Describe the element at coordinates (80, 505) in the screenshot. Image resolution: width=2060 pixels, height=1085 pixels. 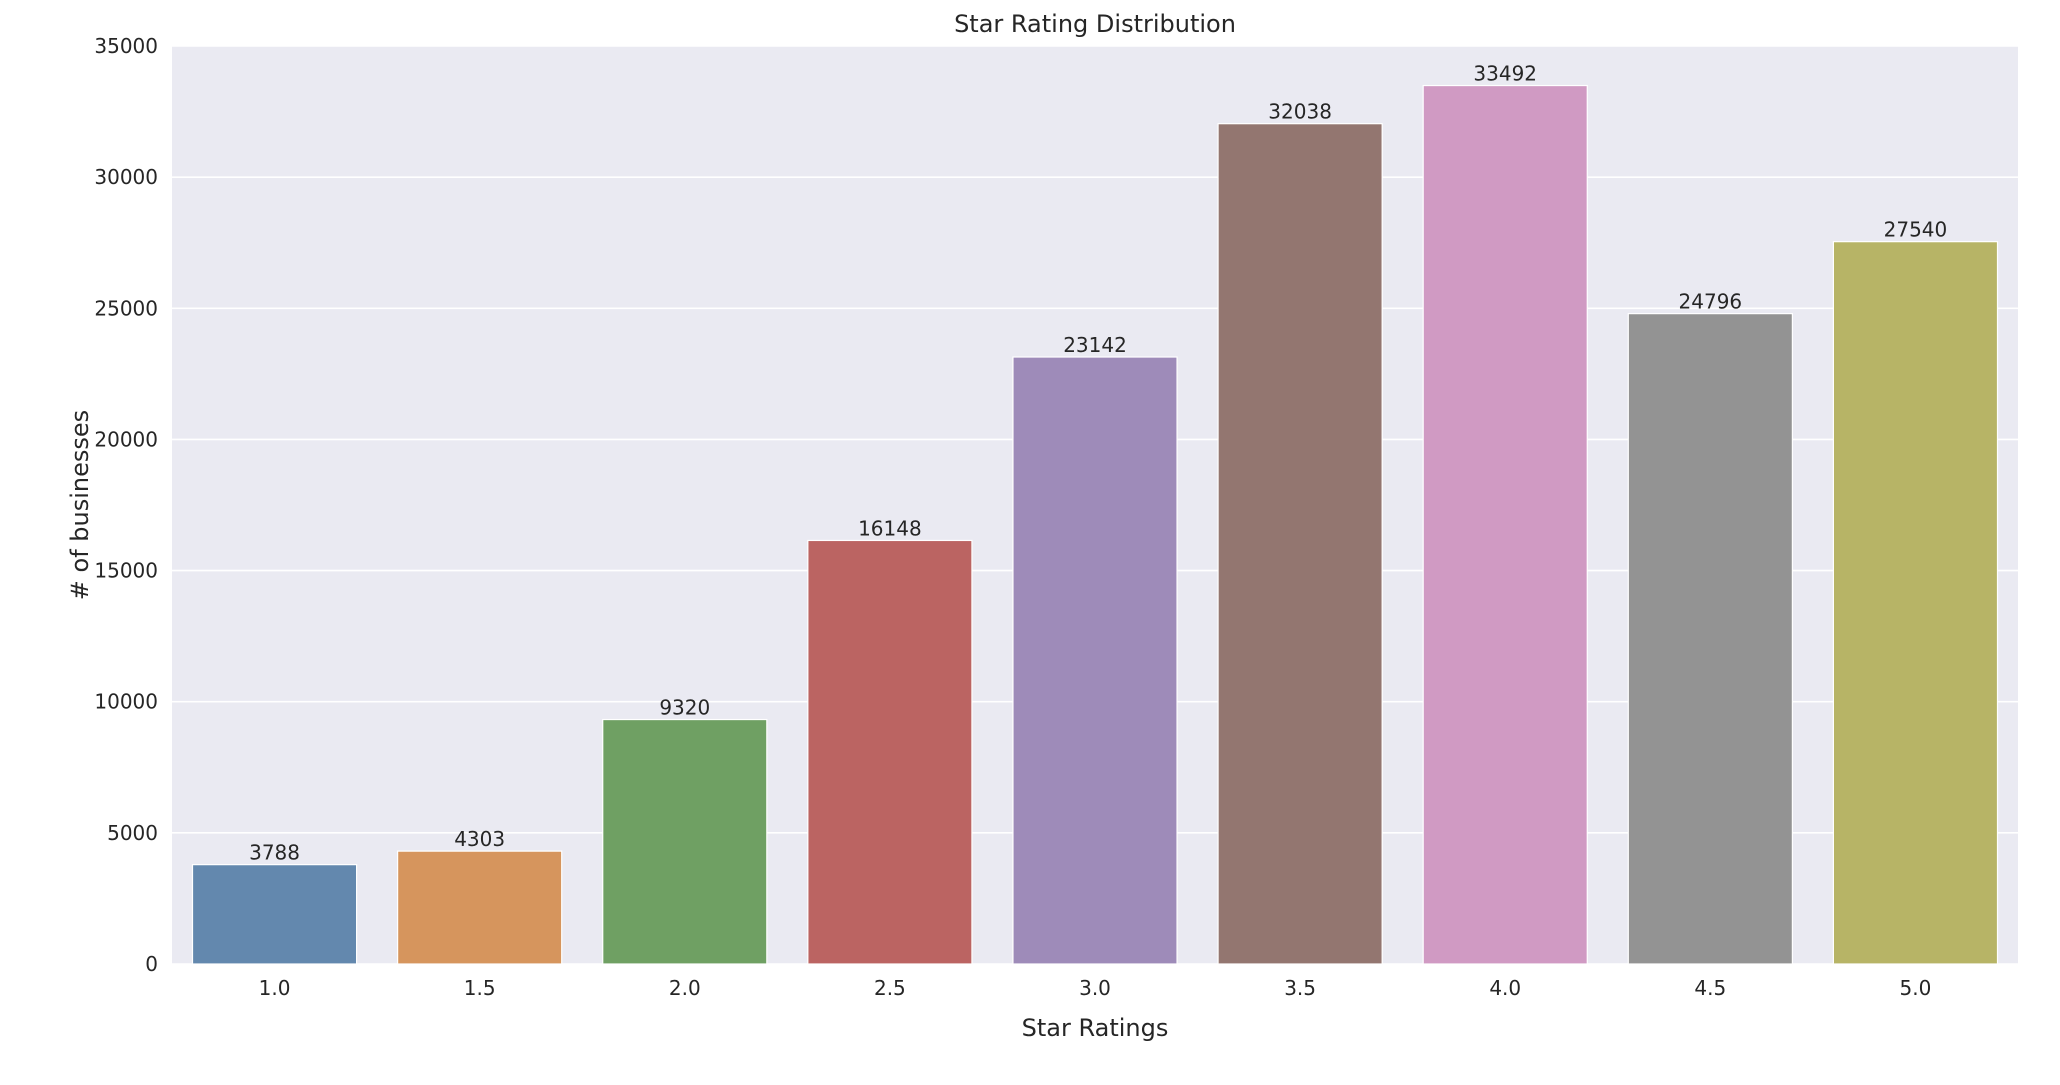
I see `y-axis-title: # of businesses` at that location.